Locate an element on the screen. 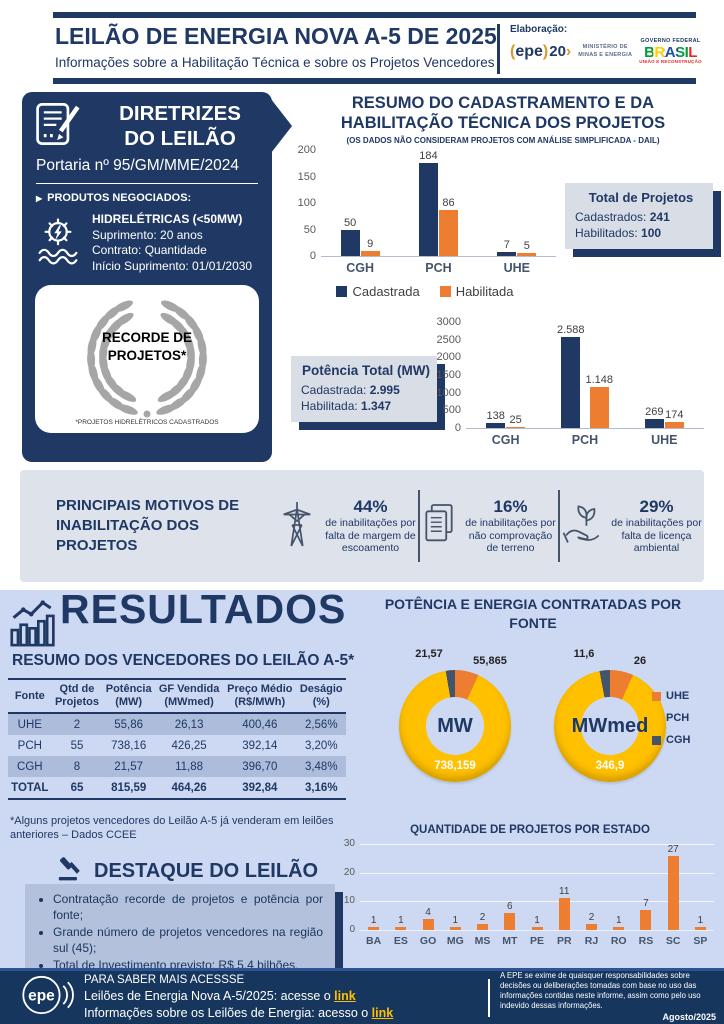 The height and width of the screenshot is (1024, 724). bar-value-label: 174 is located at coordinates (674, 414).